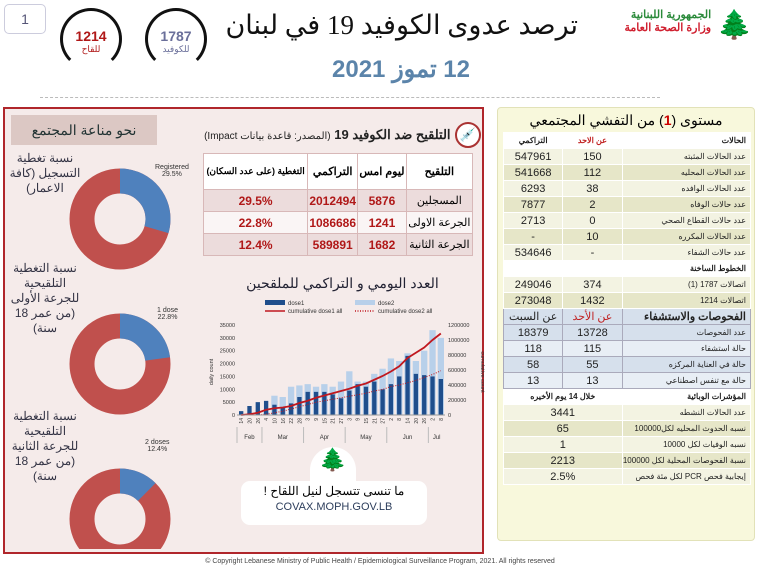  What do you see at coordinates (300, 421) in the screenshot?
I see `x-tick-label: 28` at bounding box center [300, 421].